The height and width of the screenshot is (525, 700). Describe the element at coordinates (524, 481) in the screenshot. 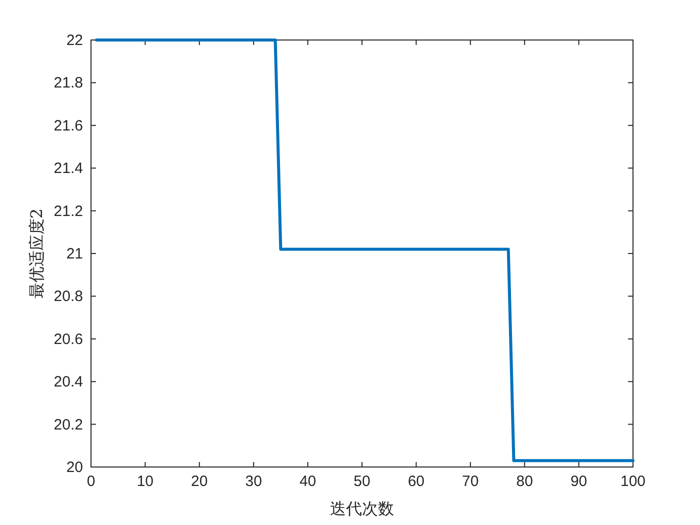

I see `x-tick-label: 80` at that location.